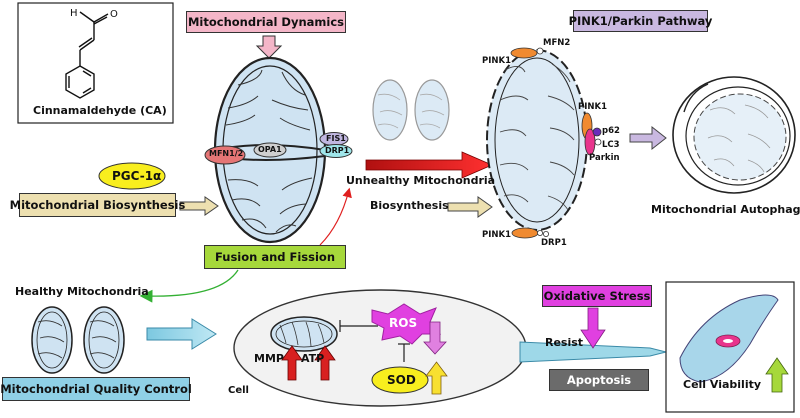  I want to click on compound-name: Cinnamaldehyde (CA), so click(100, 110).